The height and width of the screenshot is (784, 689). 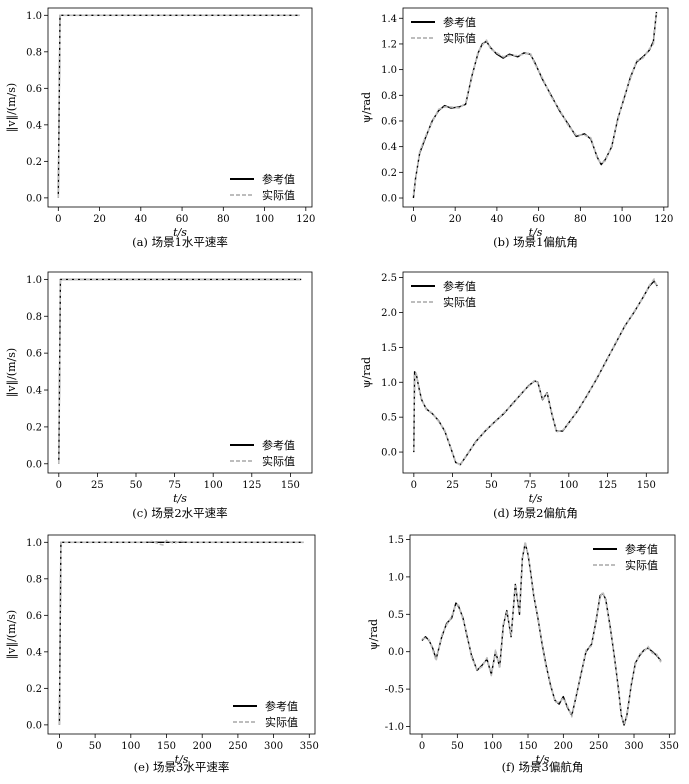 What do you see at coordinates (538, 219) in the screenshot?
I see `x-tick-label: 60` at bounding box center [538, 219].